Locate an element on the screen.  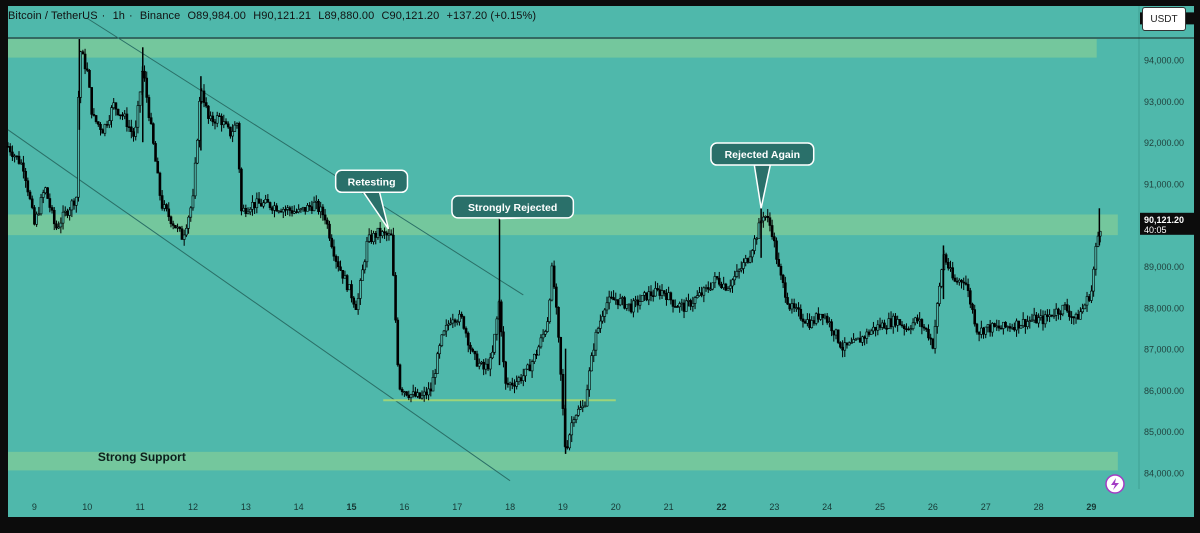
interval-label: 1h is located at coordinates (118, 16).